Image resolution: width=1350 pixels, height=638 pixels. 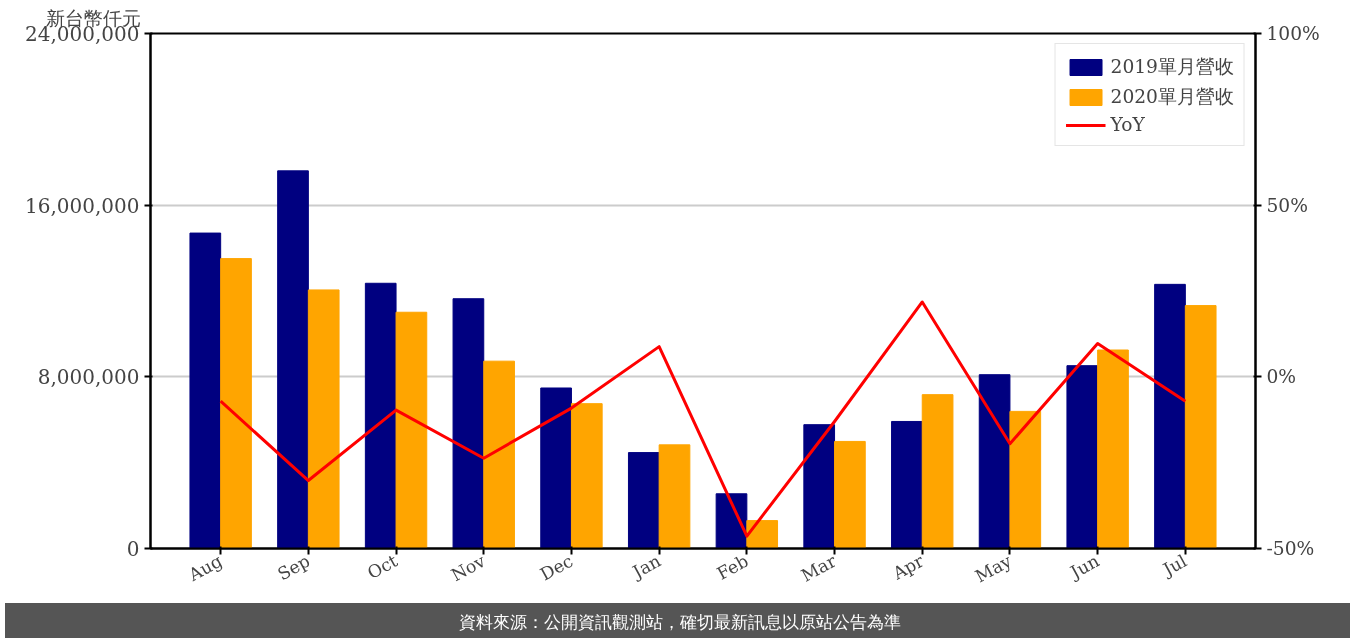 I want to click on x-tick-label: Mar, so click(x=818, y=568).